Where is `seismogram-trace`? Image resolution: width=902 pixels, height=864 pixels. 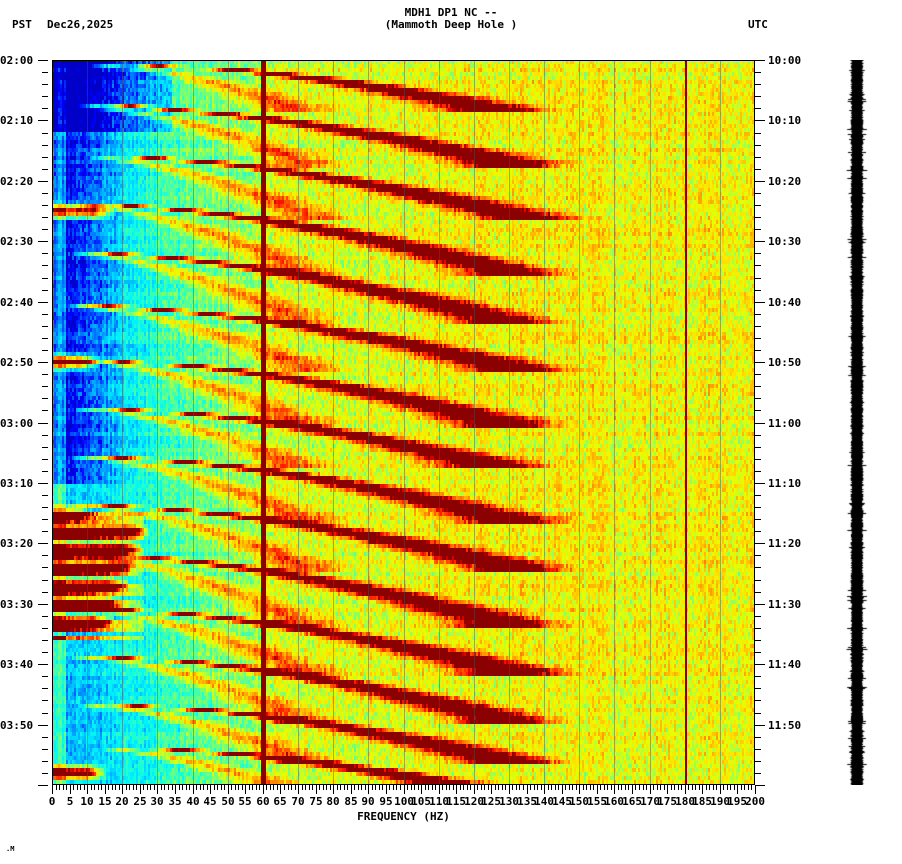 seismogram-trace is located at coordinates (857, 422).